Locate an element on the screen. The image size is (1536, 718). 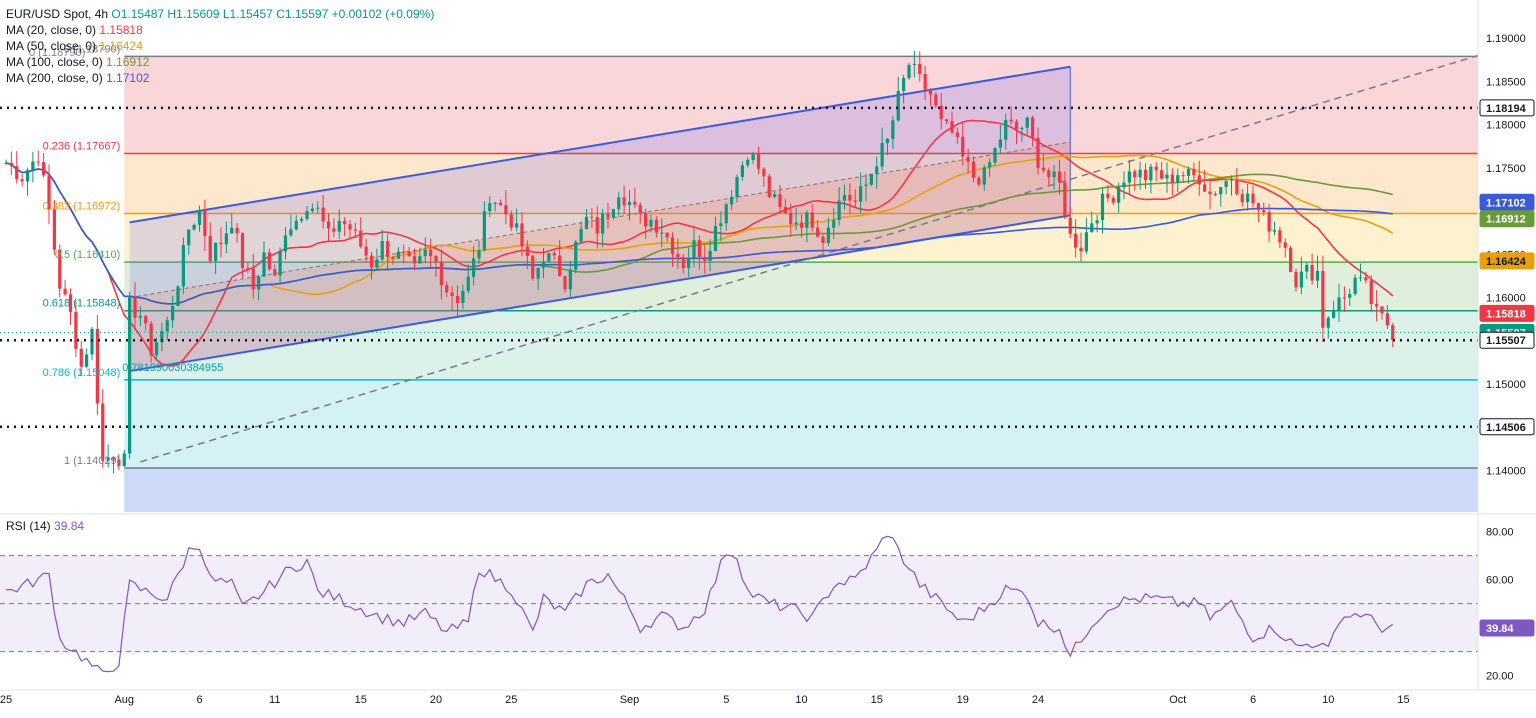
legend-ma20: MA (20, close, 0) 1.15818 is located at coordinates (220, 30).